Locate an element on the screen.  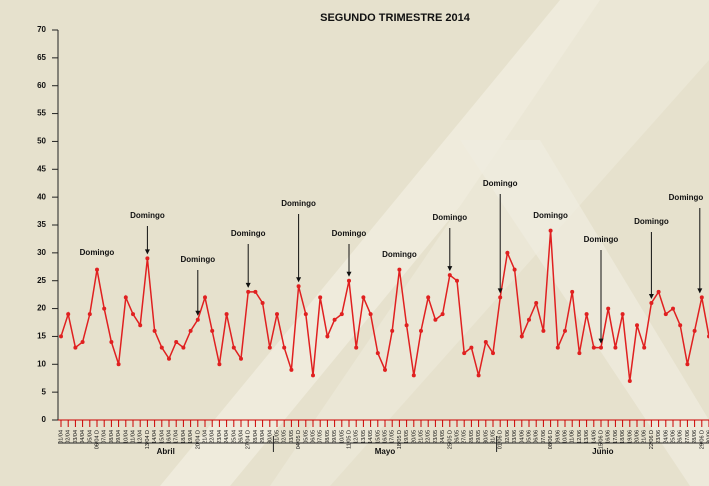
x-tick-label: 22/05 is located at coordinates (429, 437).